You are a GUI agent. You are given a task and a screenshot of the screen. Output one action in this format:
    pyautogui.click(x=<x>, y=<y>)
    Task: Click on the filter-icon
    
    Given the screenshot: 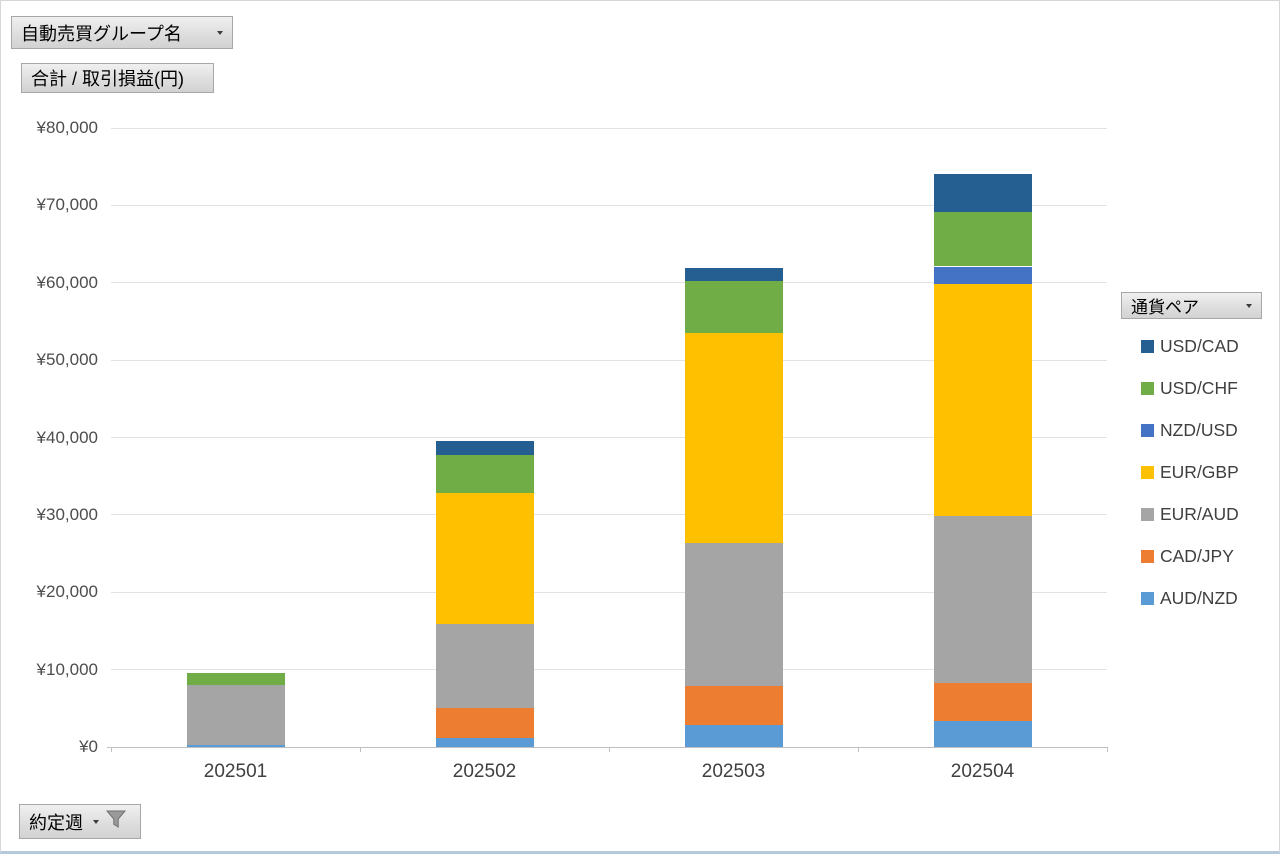 What is the action you would take?
    pyautogui.click(x=116, y=821)
    